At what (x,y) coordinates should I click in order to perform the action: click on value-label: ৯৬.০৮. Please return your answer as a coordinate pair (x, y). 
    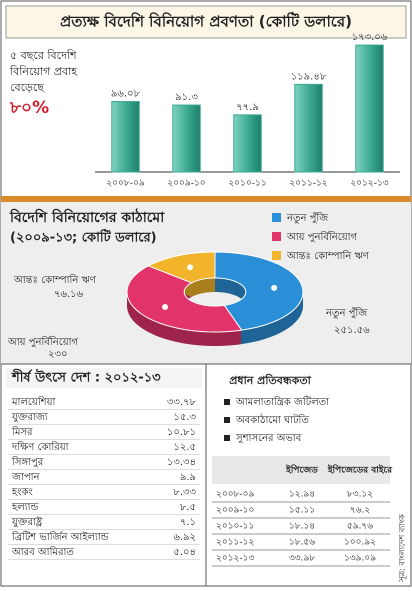
    Looking at the image, I should click on (126, 94).